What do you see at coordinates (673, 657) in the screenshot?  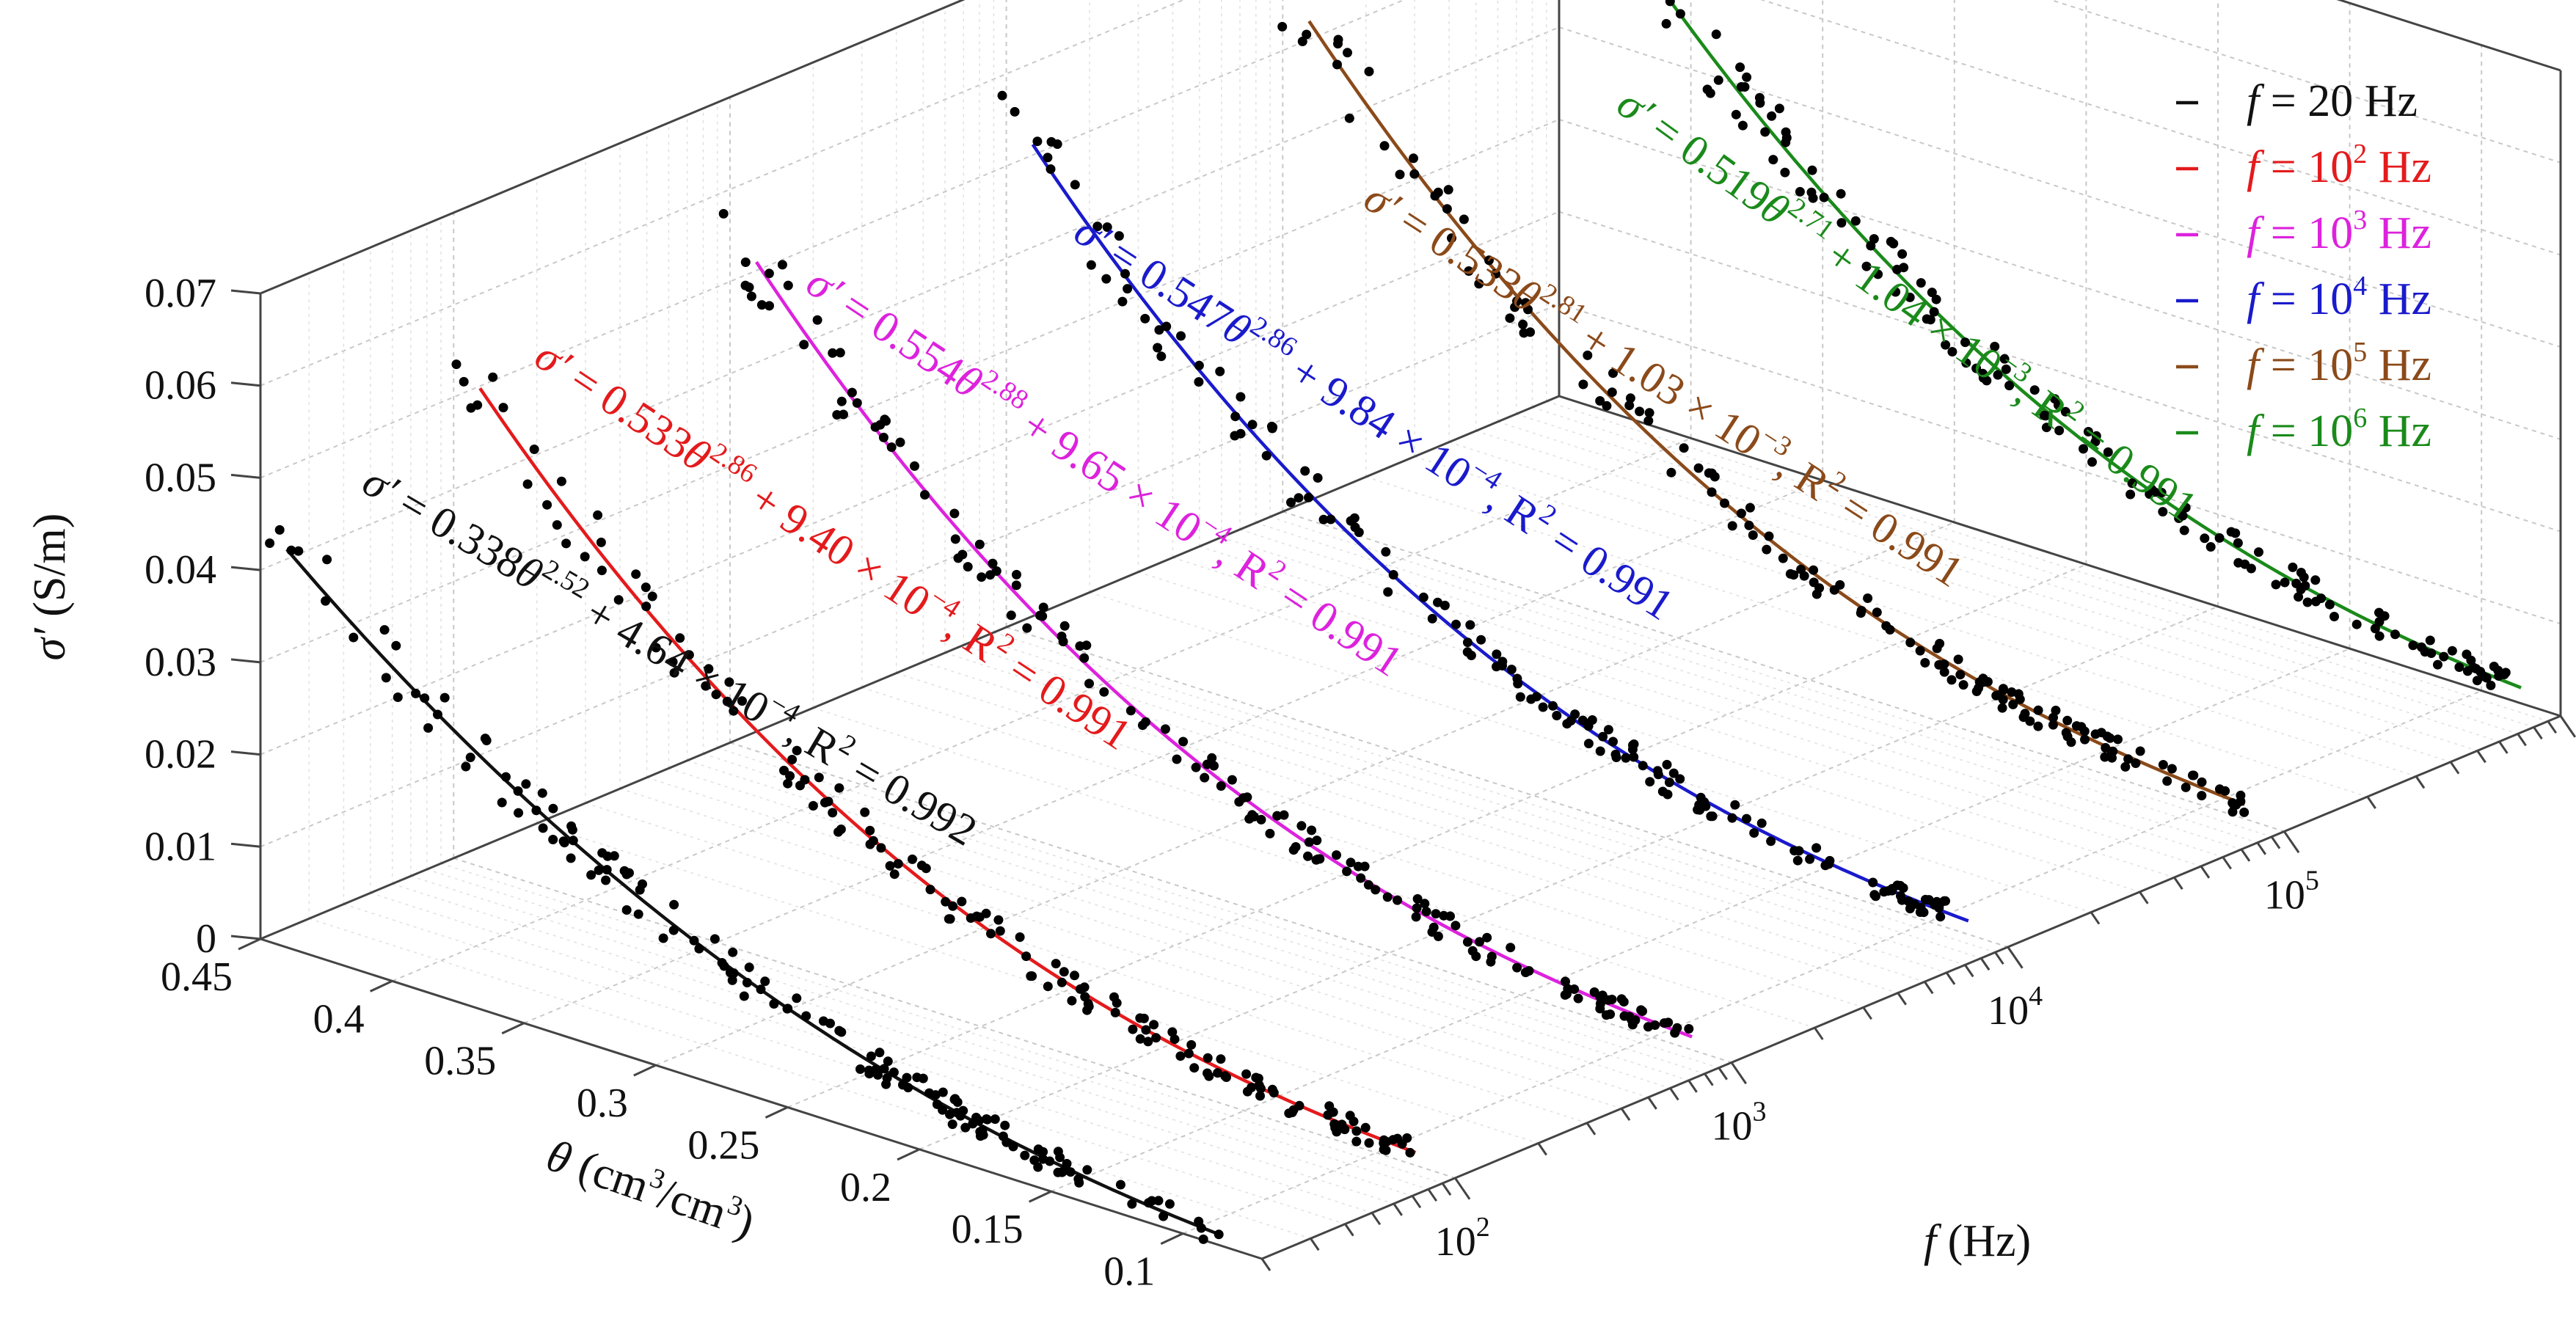 I see `eq-offset: + 4.64 × 10` at bounding box center [673, 657].